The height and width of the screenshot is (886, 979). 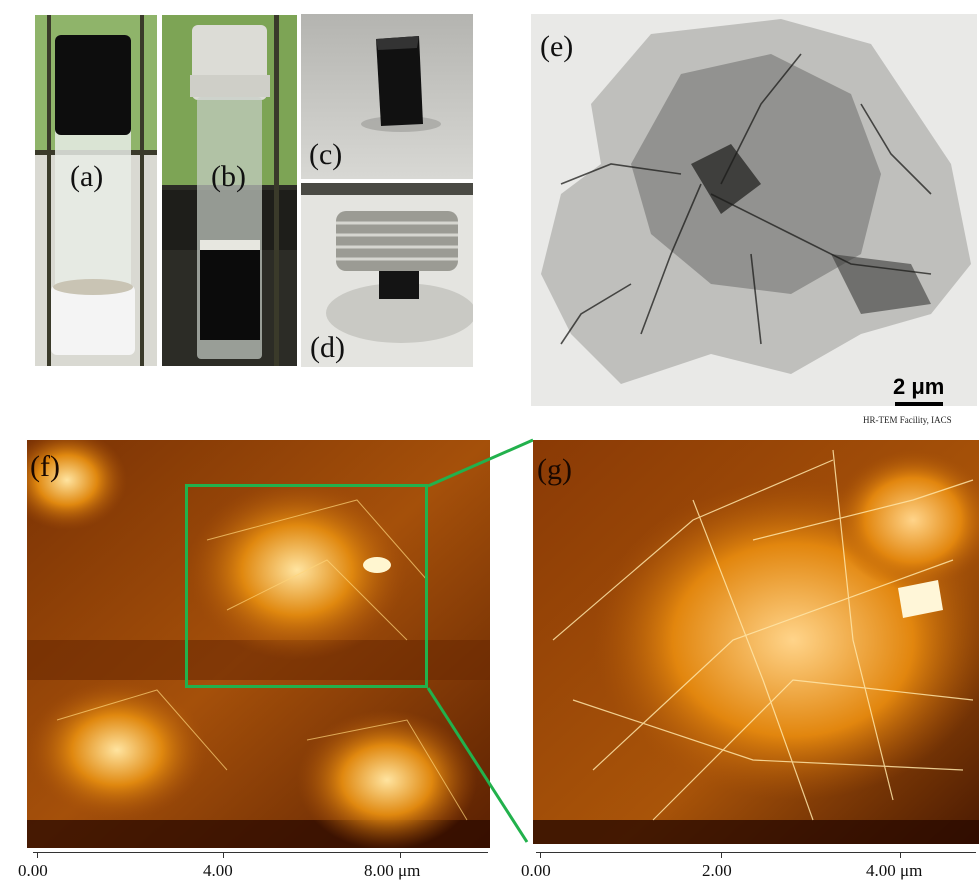 I want to click on axis-g, so click(x=756, y=852).